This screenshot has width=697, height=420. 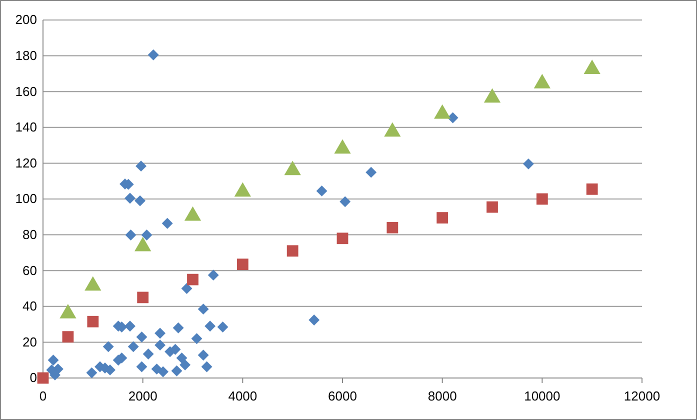 What do you see at coordinates (26, 198) in the screenshot?
I see `y-tick-label: 100` at bounding box center [26, 198].